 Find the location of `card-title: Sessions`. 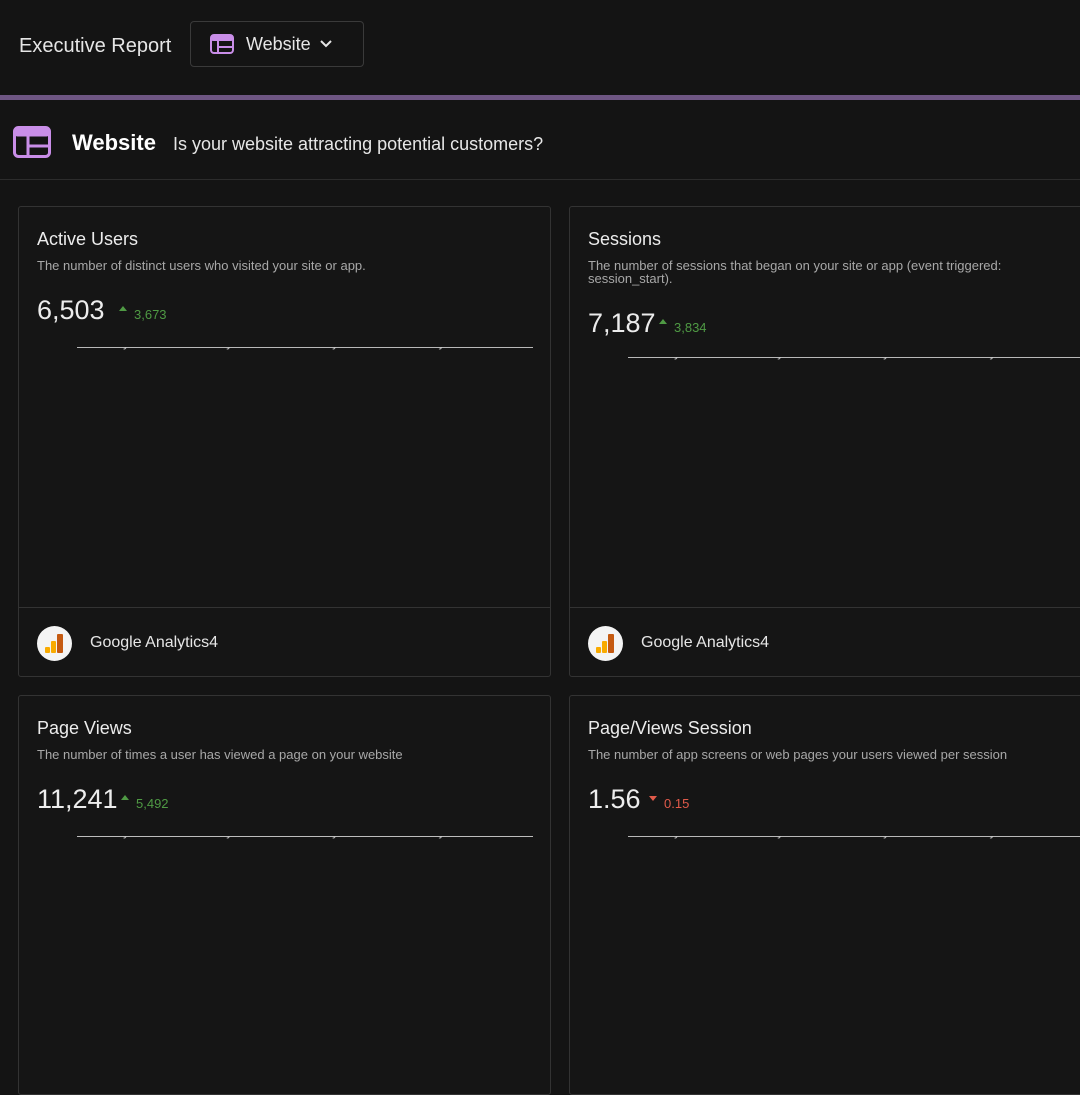

card-title: Sessions is located at coordinates (625, 239).